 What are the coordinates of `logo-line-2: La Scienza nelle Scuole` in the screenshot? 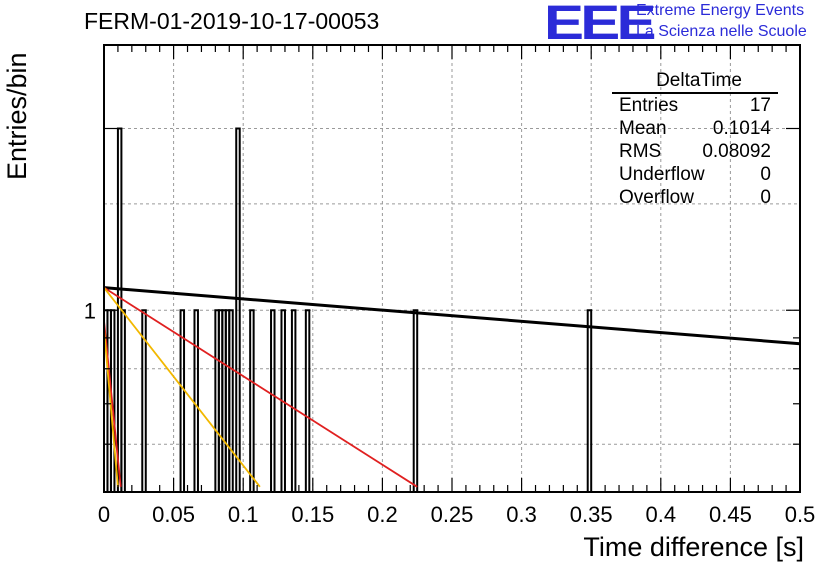 It's located at (721, 31).